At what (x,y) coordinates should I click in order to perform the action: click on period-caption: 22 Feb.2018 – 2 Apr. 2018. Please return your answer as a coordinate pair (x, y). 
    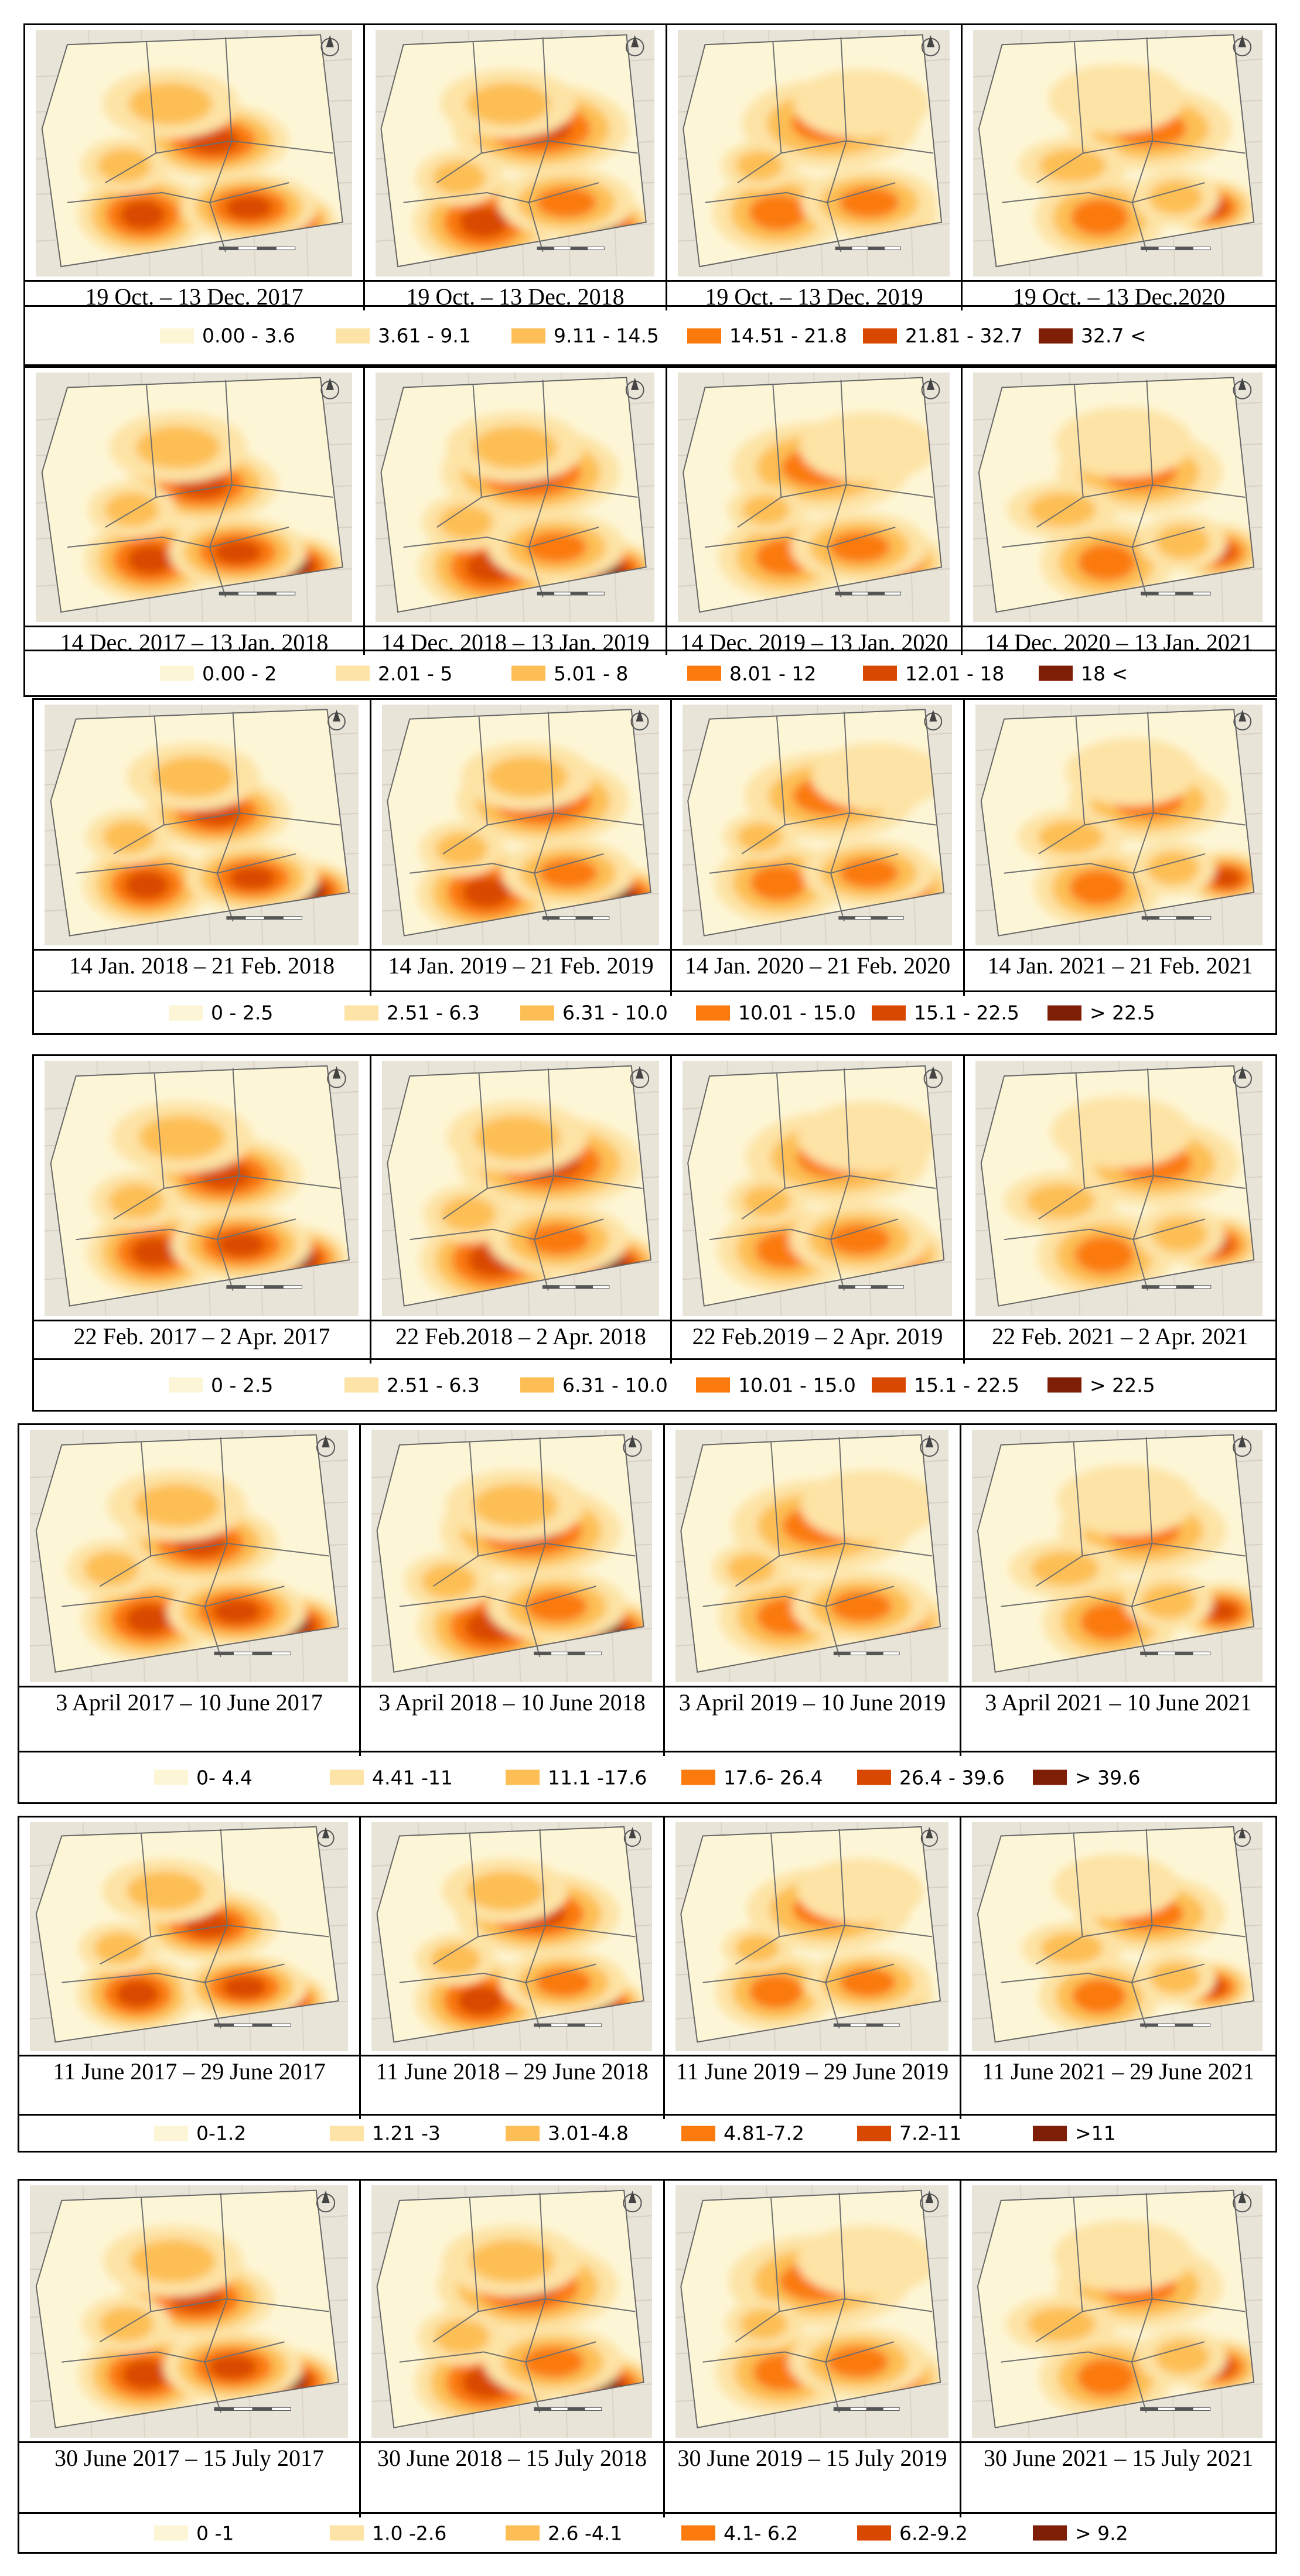
    Looking at the image, I should click on (520, 1343).